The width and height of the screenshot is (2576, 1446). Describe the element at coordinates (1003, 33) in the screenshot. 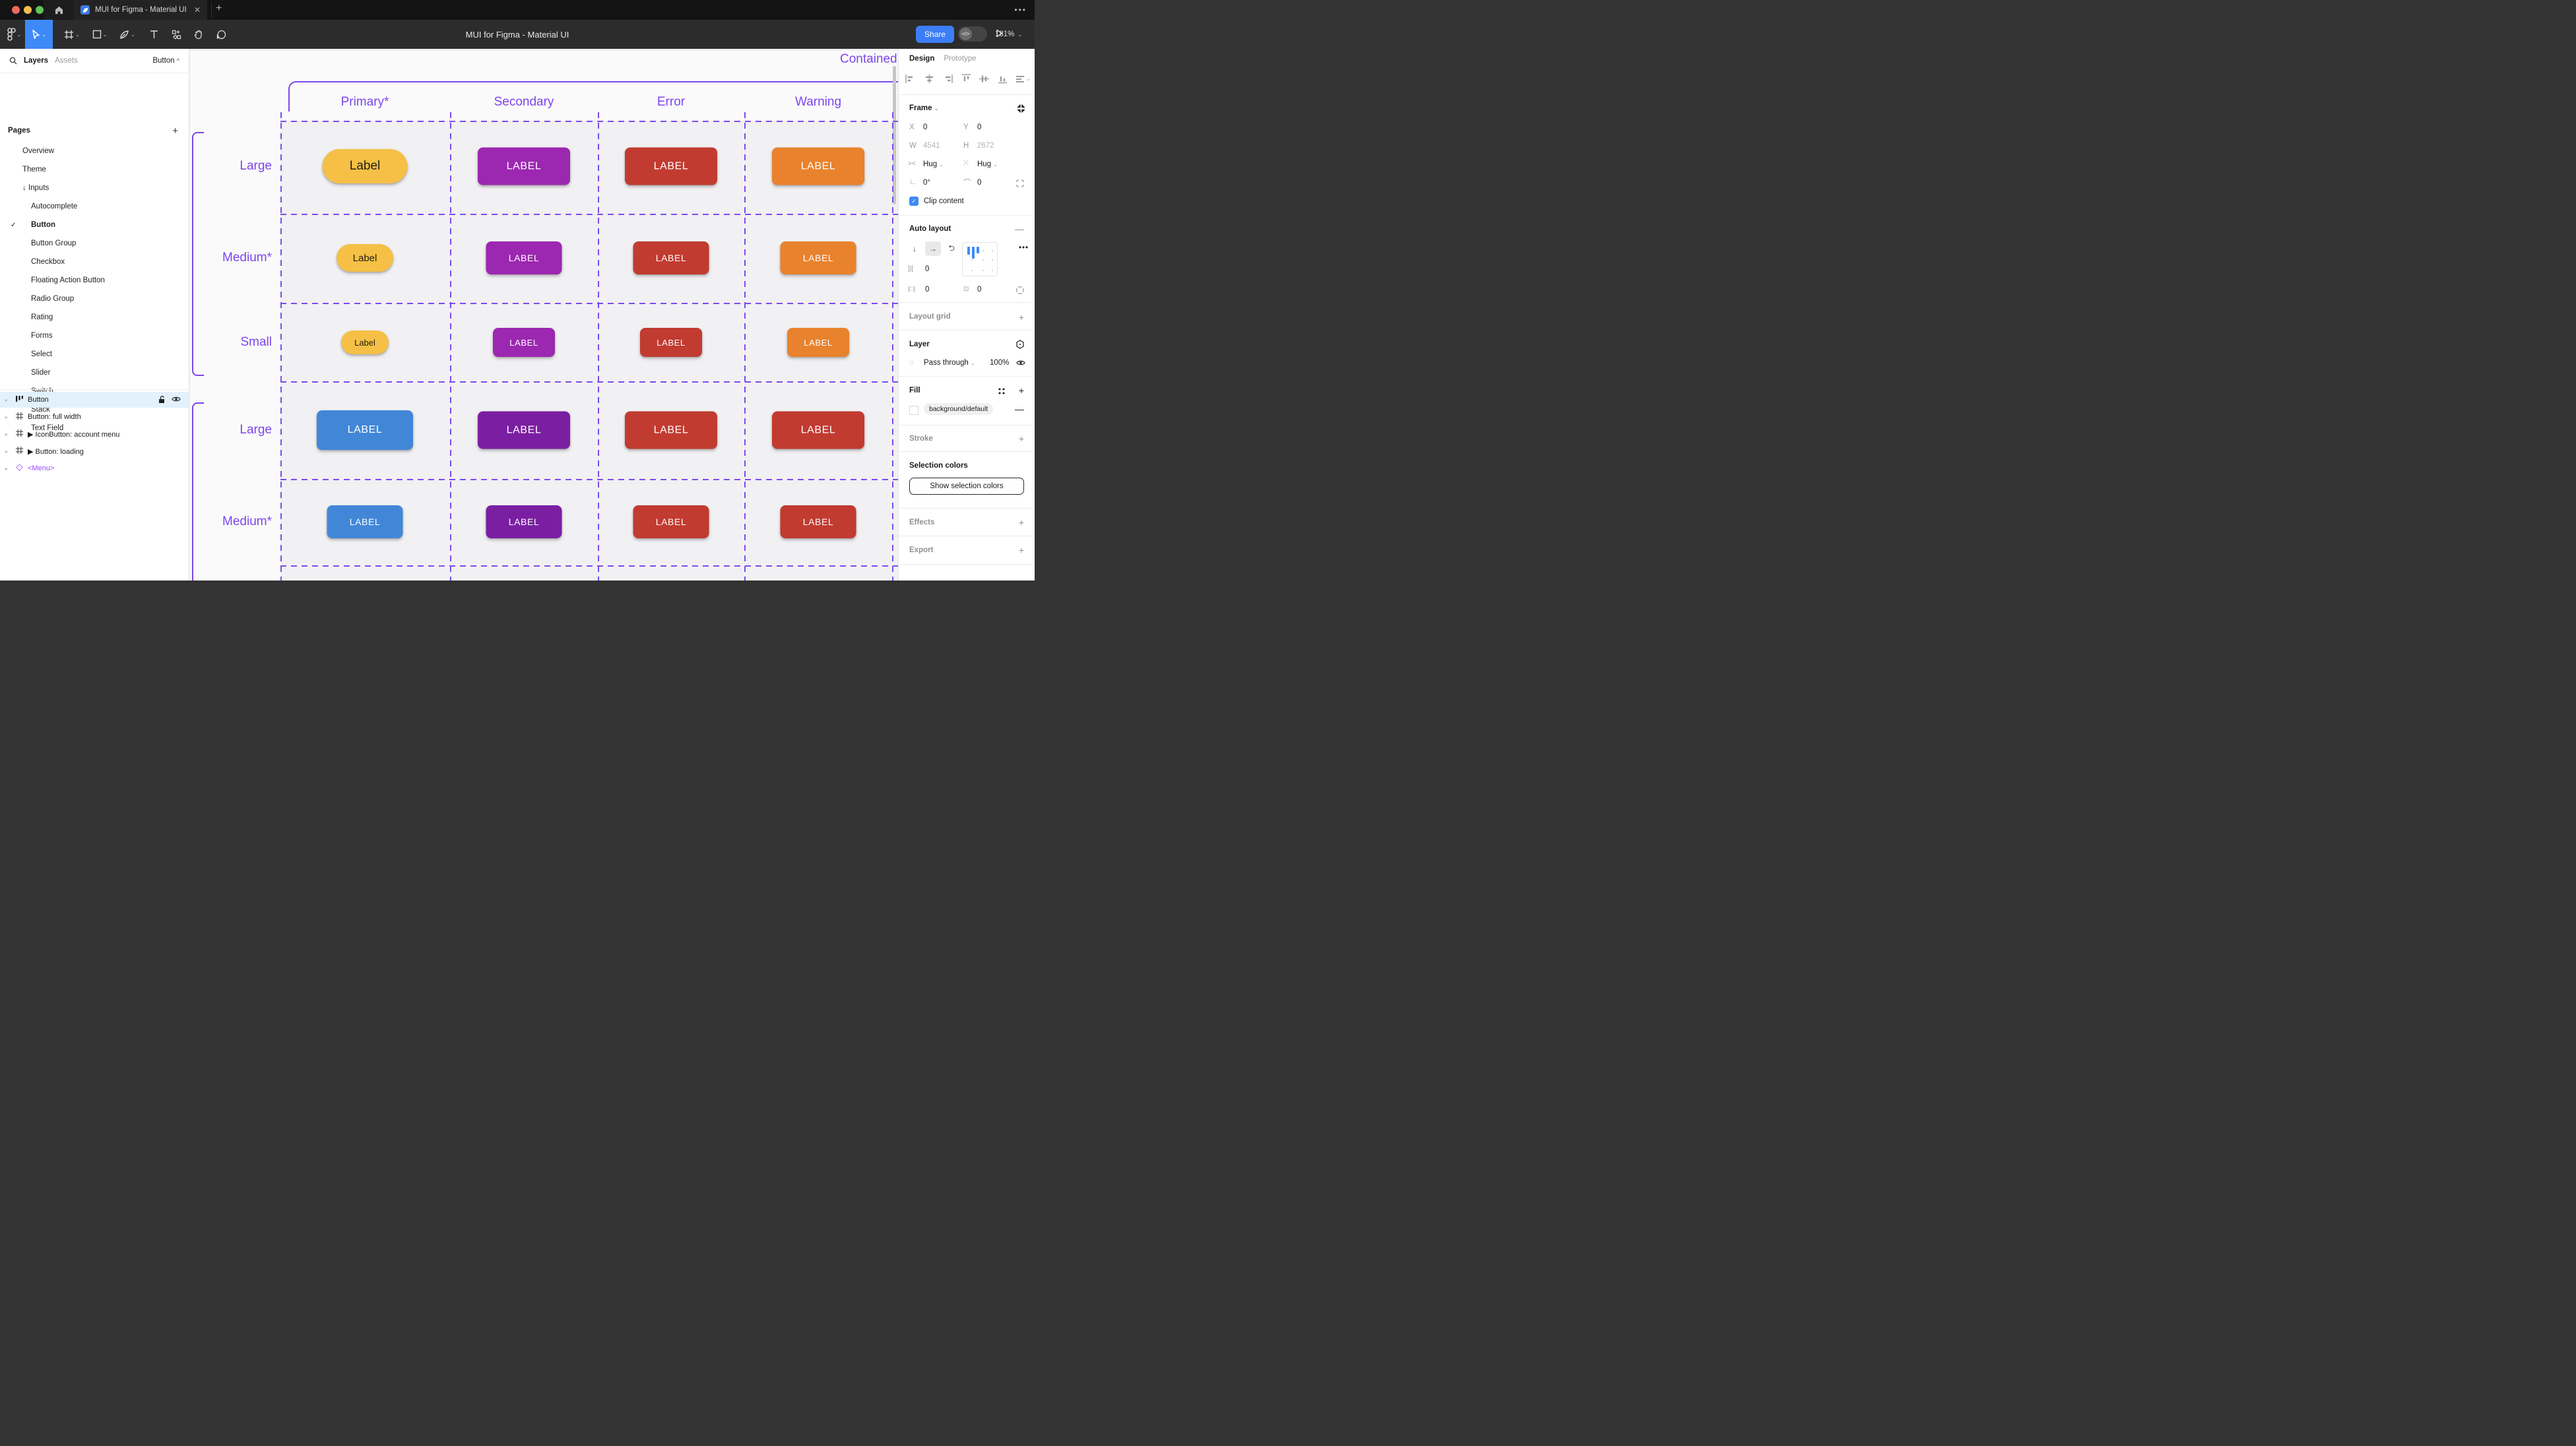

I see `present-button: ⌄` at that location.